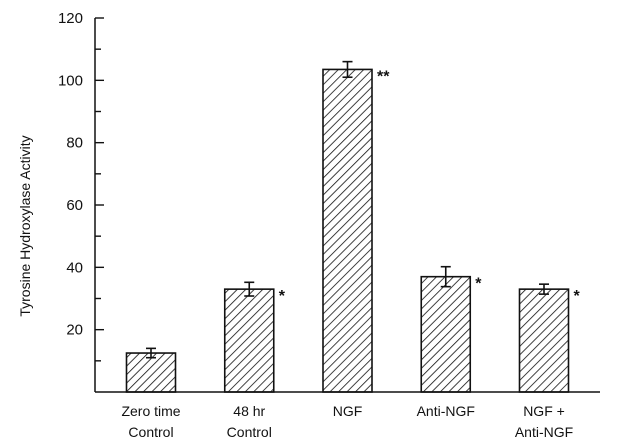 This screenshot has height=445, width=623. What do you see at coordinates (25, 225) in the screenshot?
I see `y-axis-label: Tyrosine Hydroxylase Activity` at bounding box center [25, 225].